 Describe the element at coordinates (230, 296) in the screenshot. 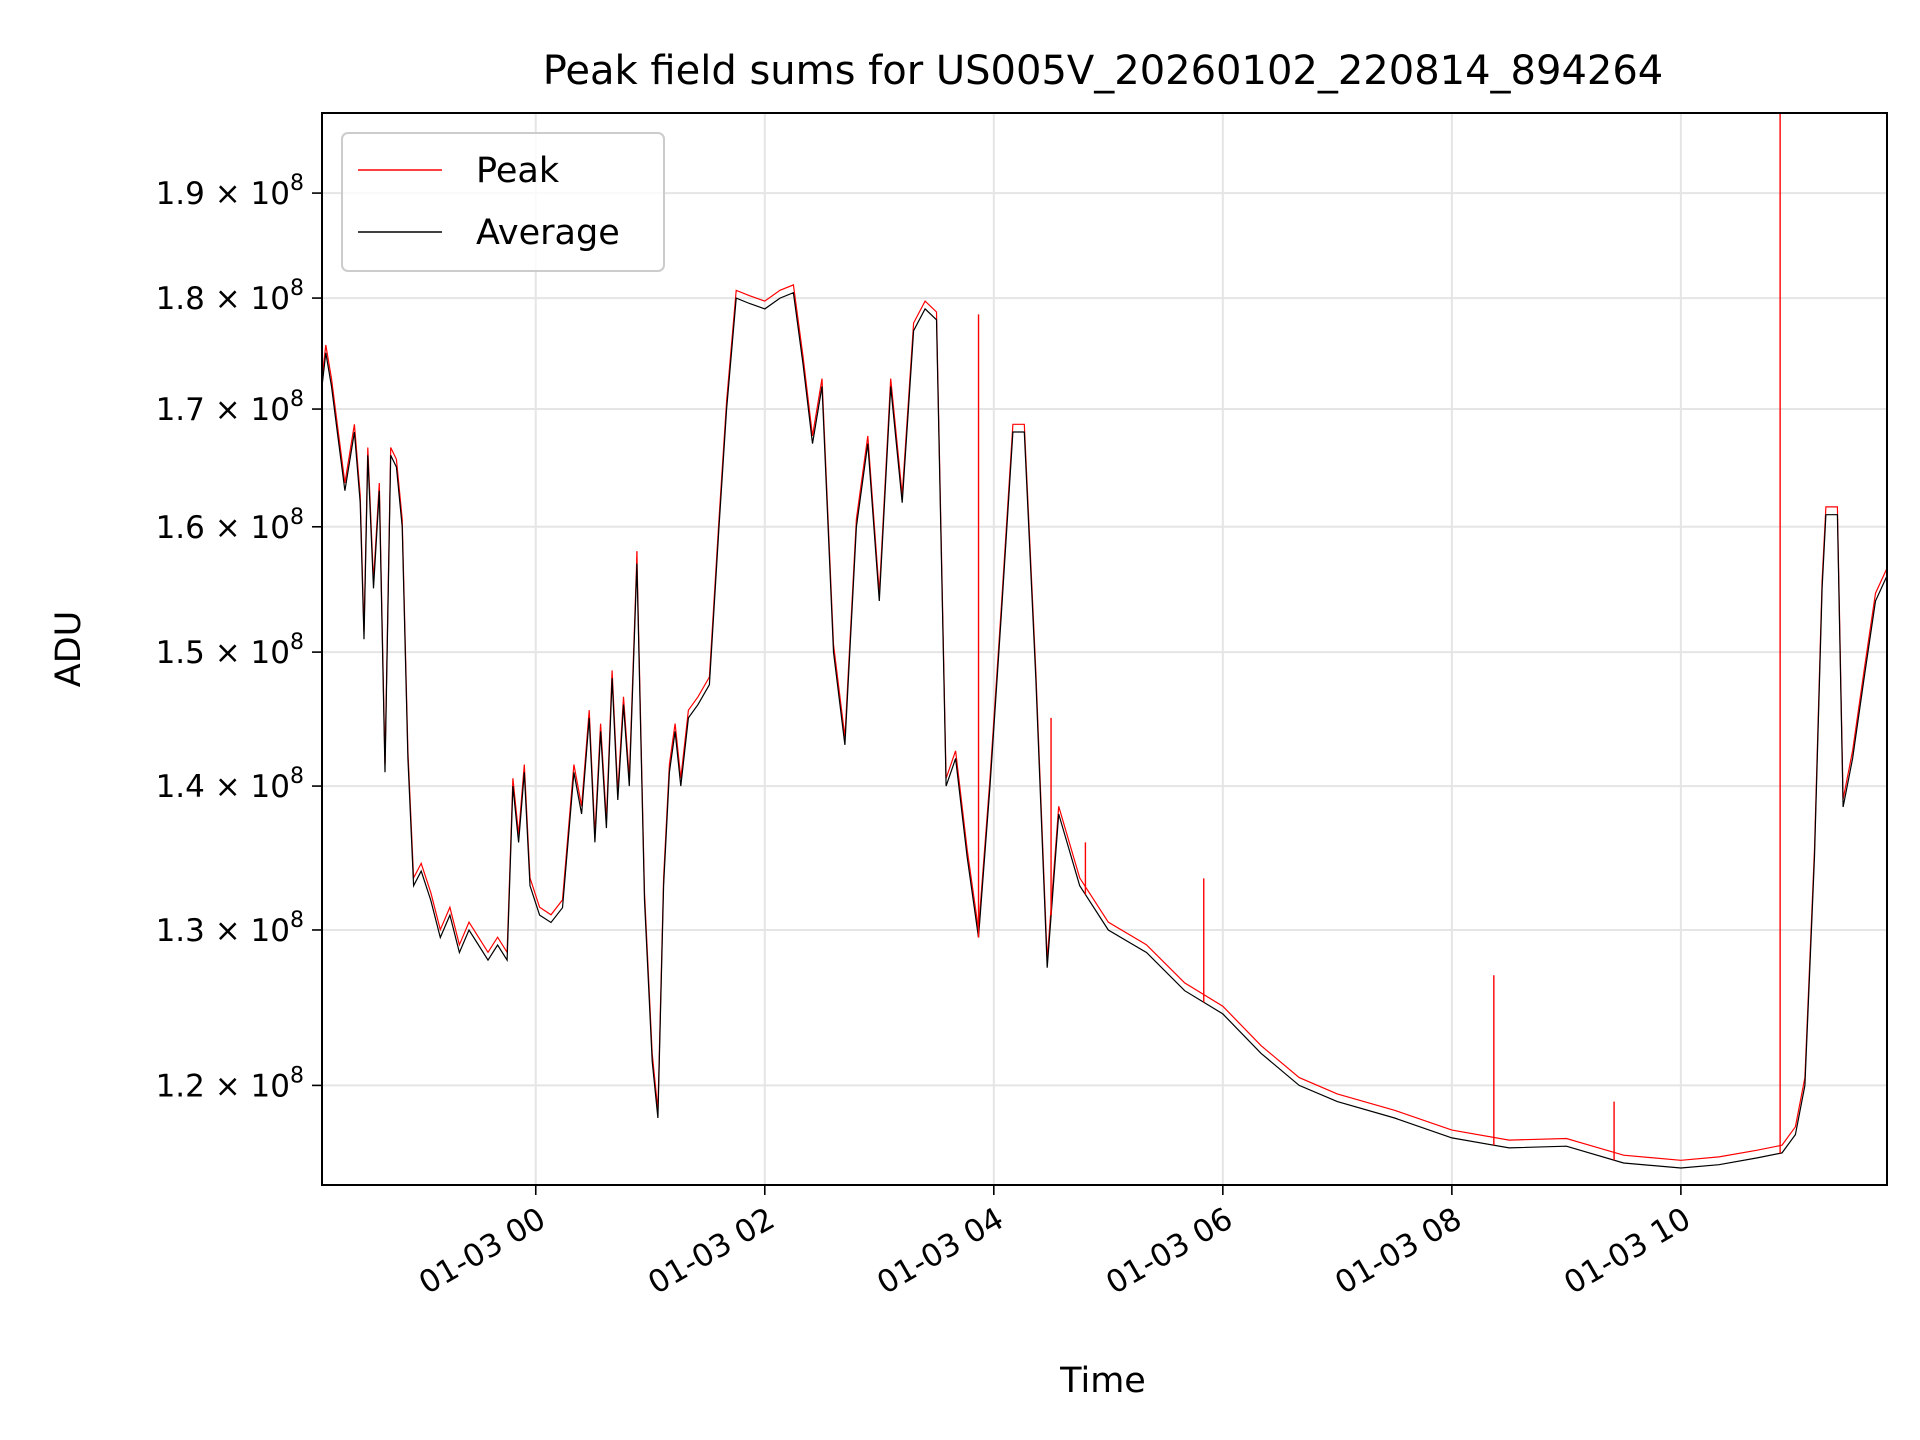

I see `y-tick-label: 1.8 × 108` at that location.